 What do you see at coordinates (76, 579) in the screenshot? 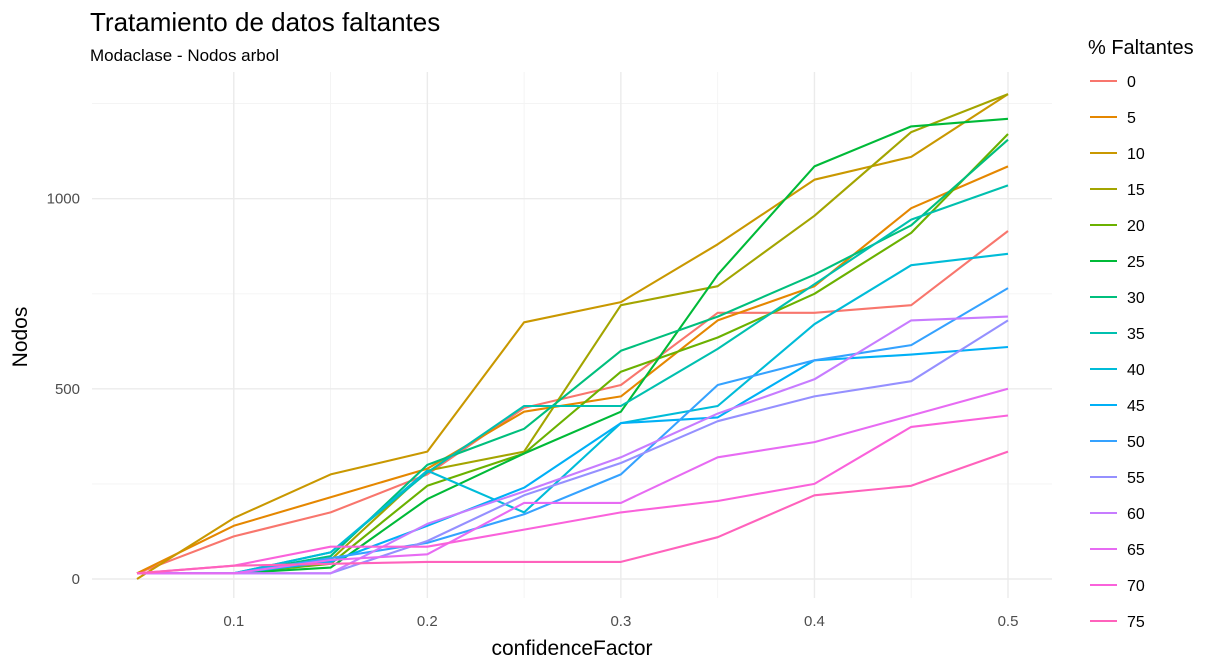
I see `y-tick-label: 0` at bounding box center [76, 579].